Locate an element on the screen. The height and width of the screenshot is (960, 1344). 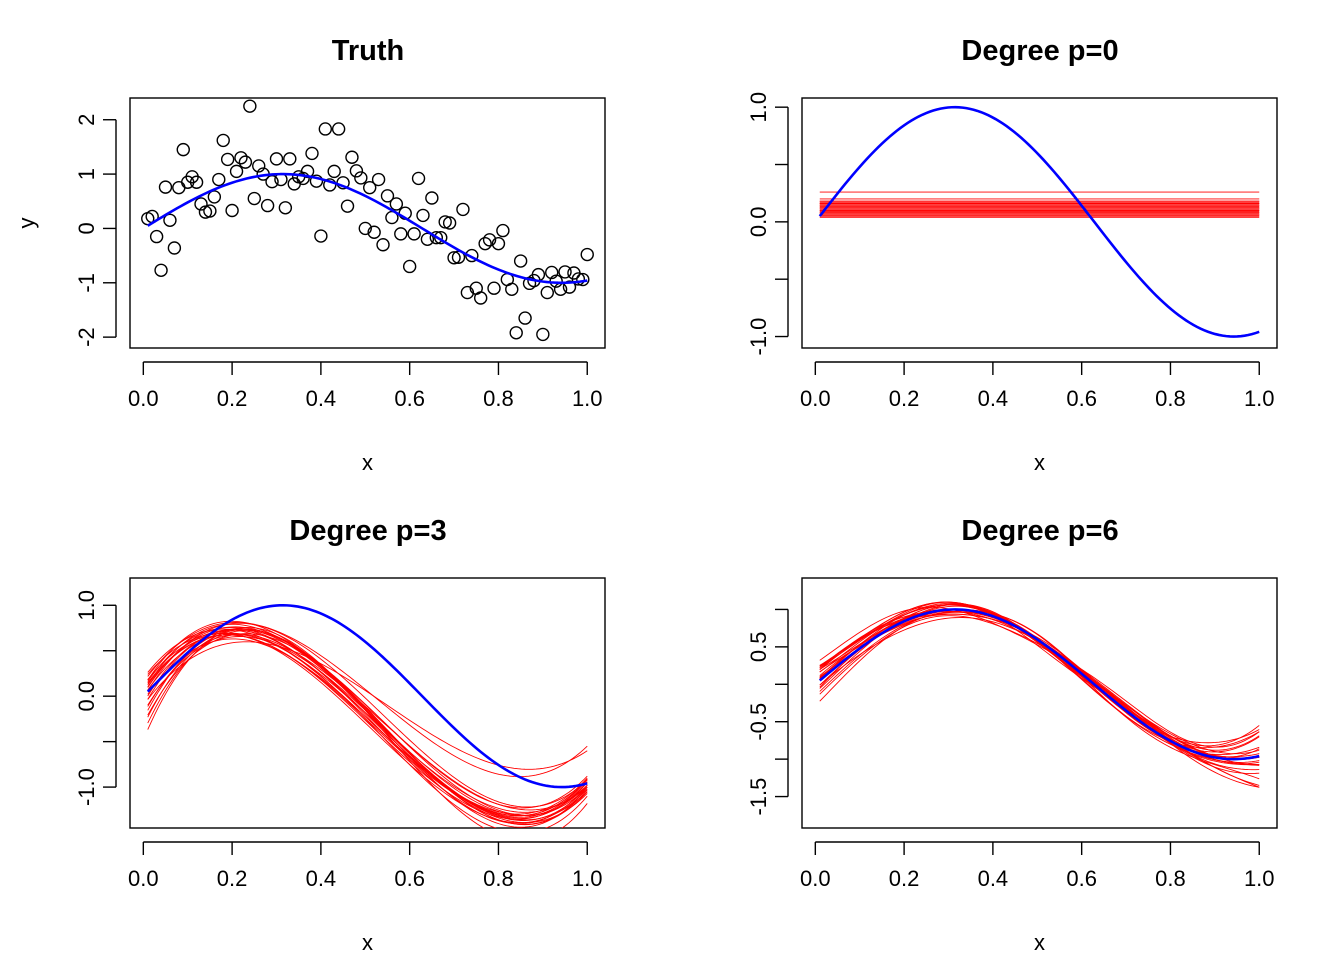
y-tick-label: 1.0 is located at coordinates (758, 107).